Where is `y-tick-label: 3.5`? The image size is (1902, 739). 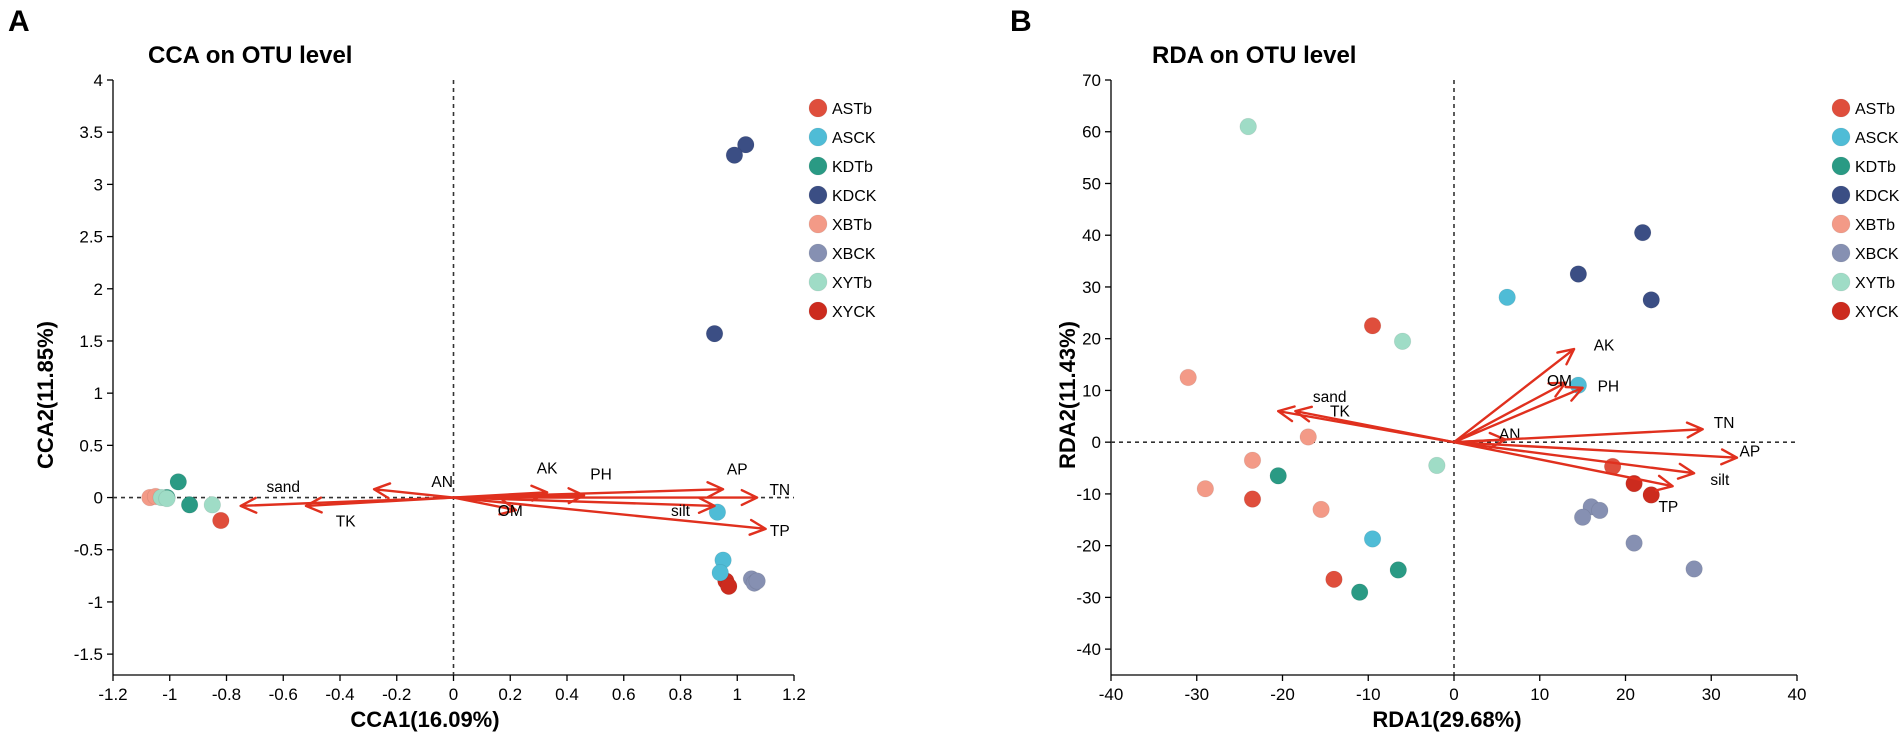 y-tick-label: 3.5 is located at coordinates (91, 132).